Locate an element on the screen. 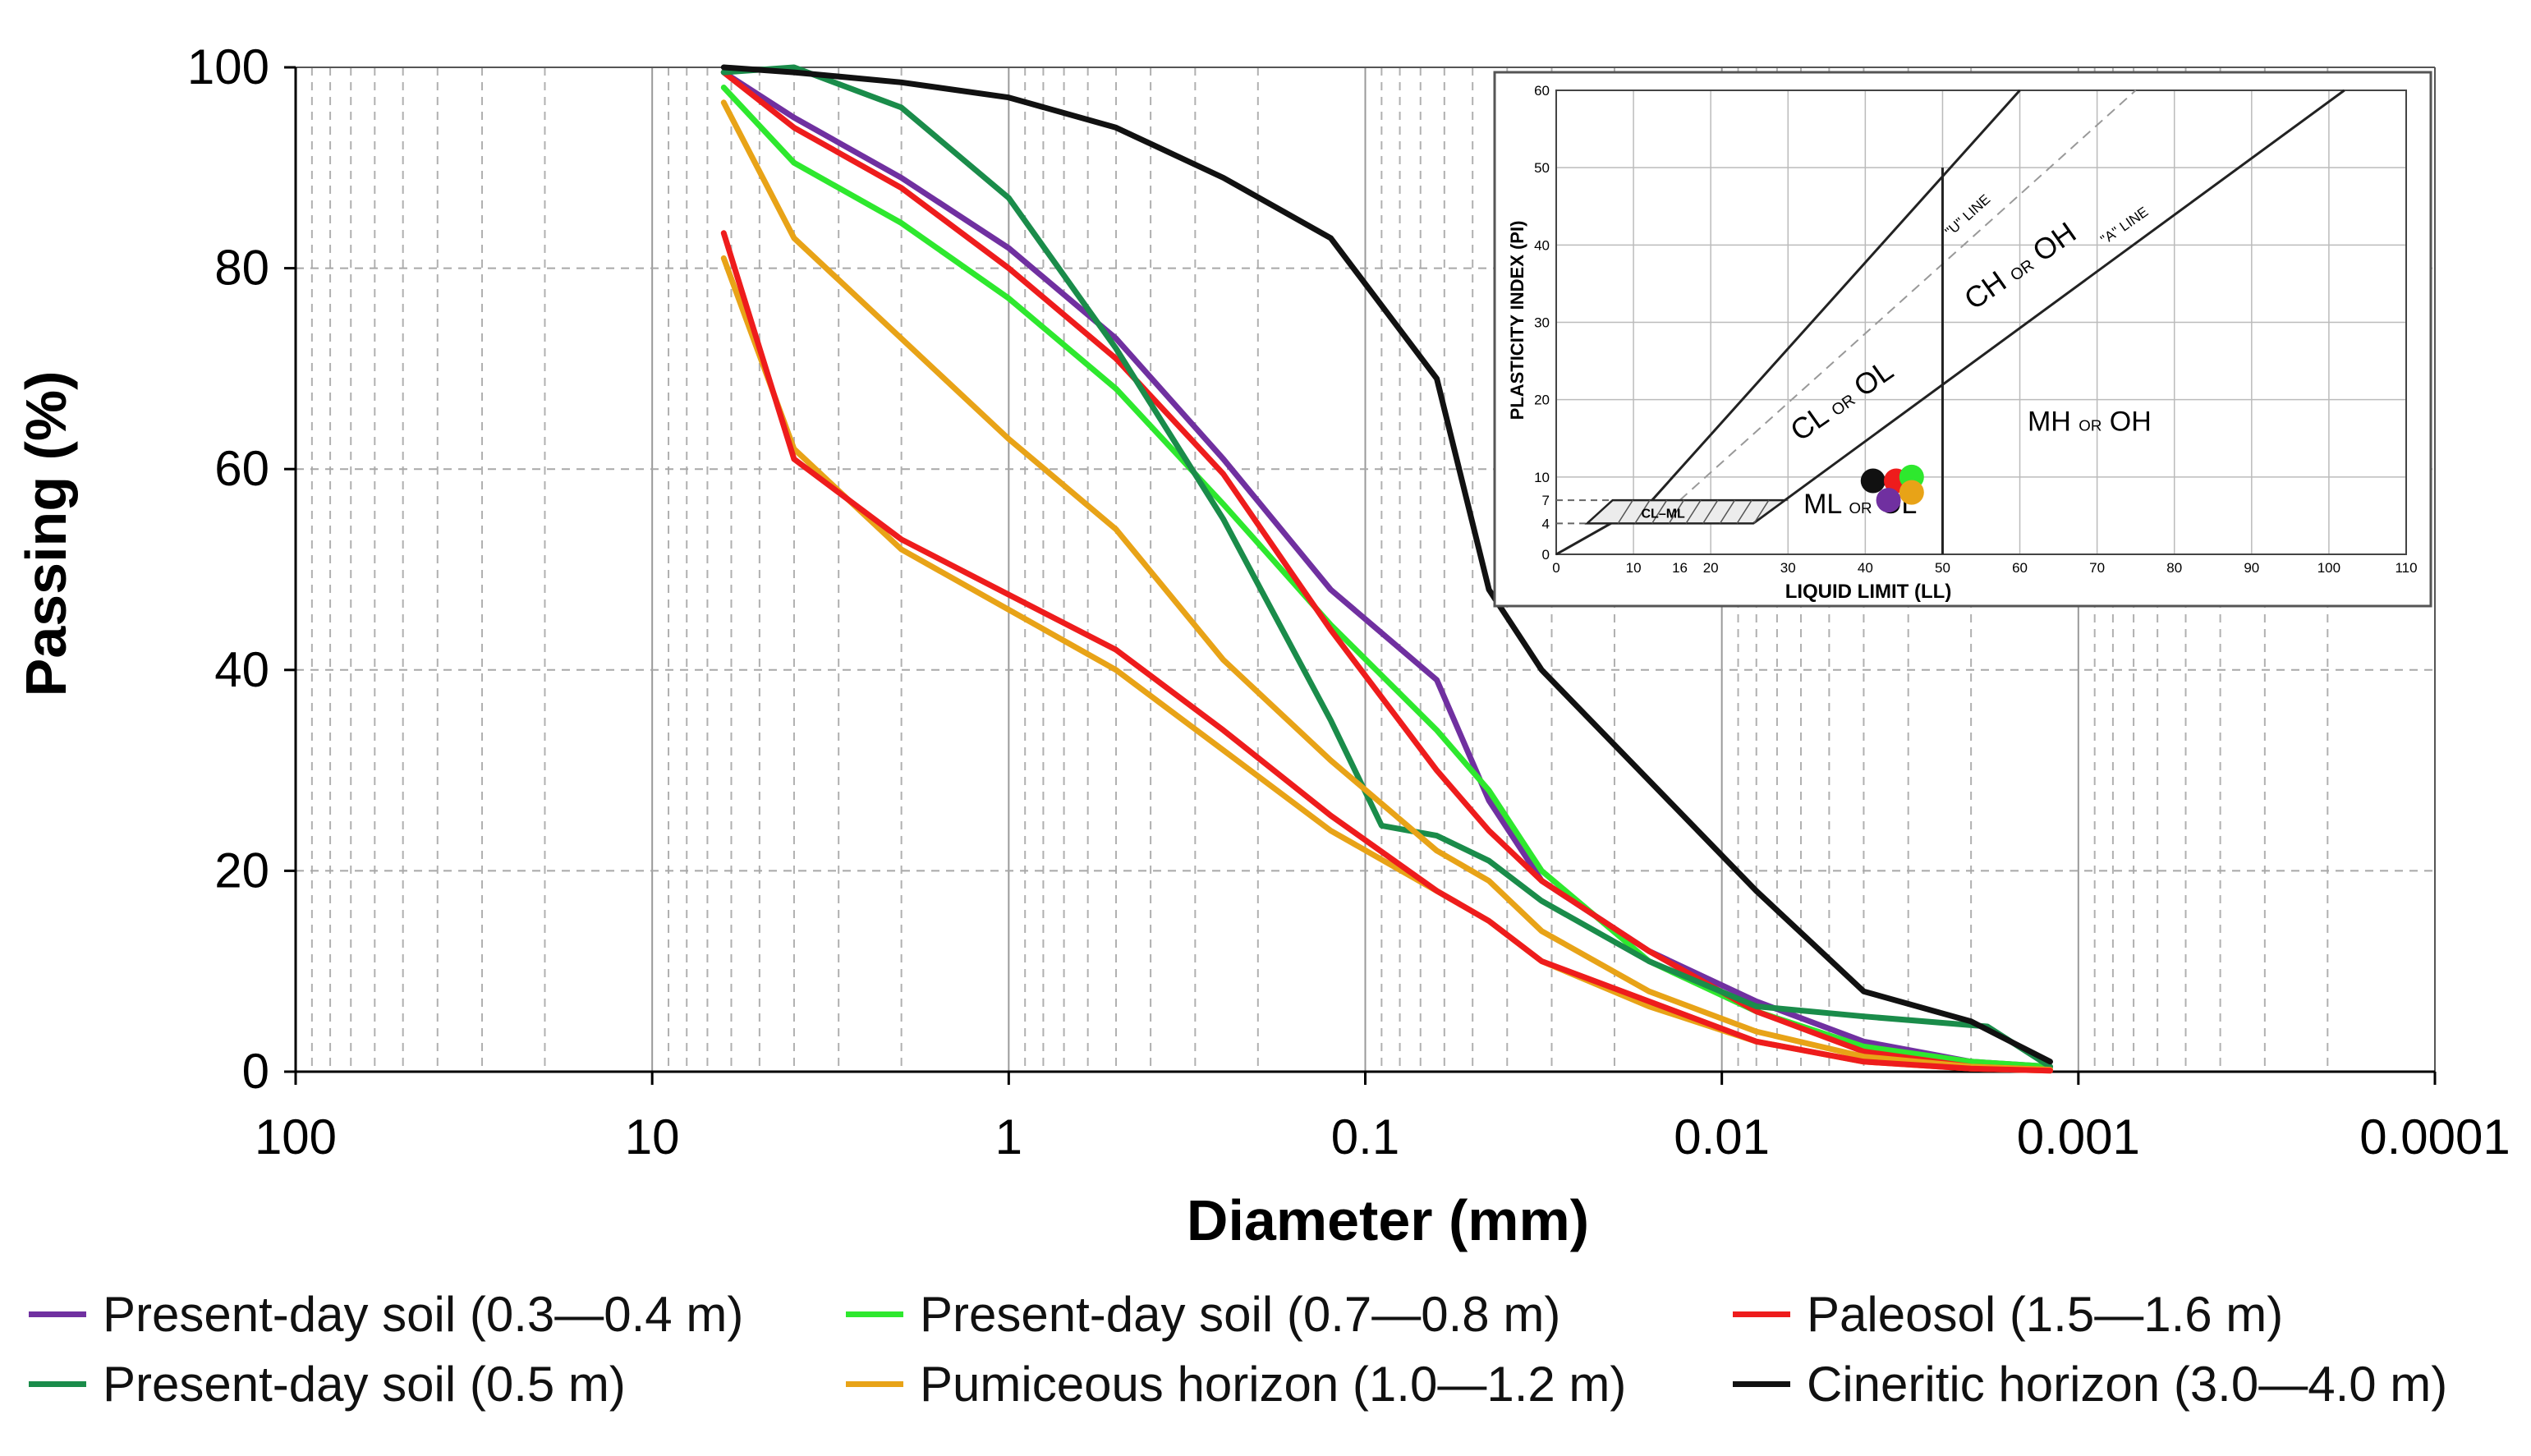  x-axis-label: Diameter (mm) is located at coordinates (1388, 1220).